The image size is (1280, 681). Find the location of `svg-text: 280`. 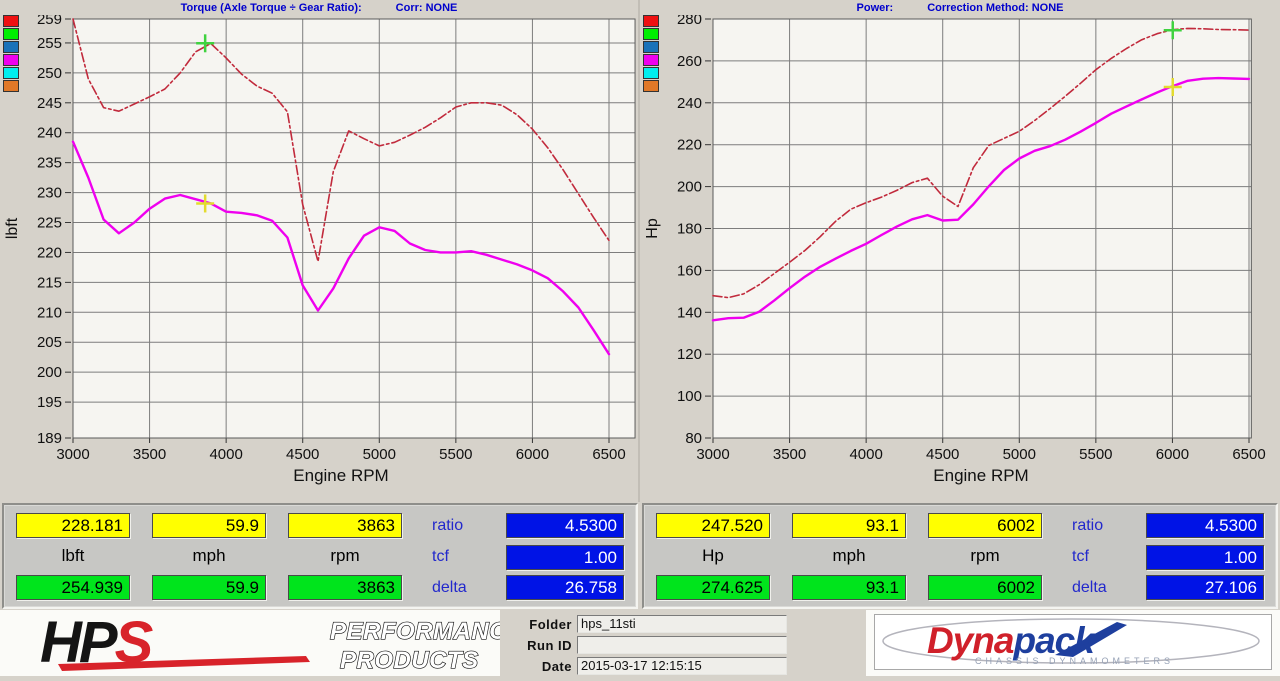

svg-text: 280 is located at coordinates (689, 21).